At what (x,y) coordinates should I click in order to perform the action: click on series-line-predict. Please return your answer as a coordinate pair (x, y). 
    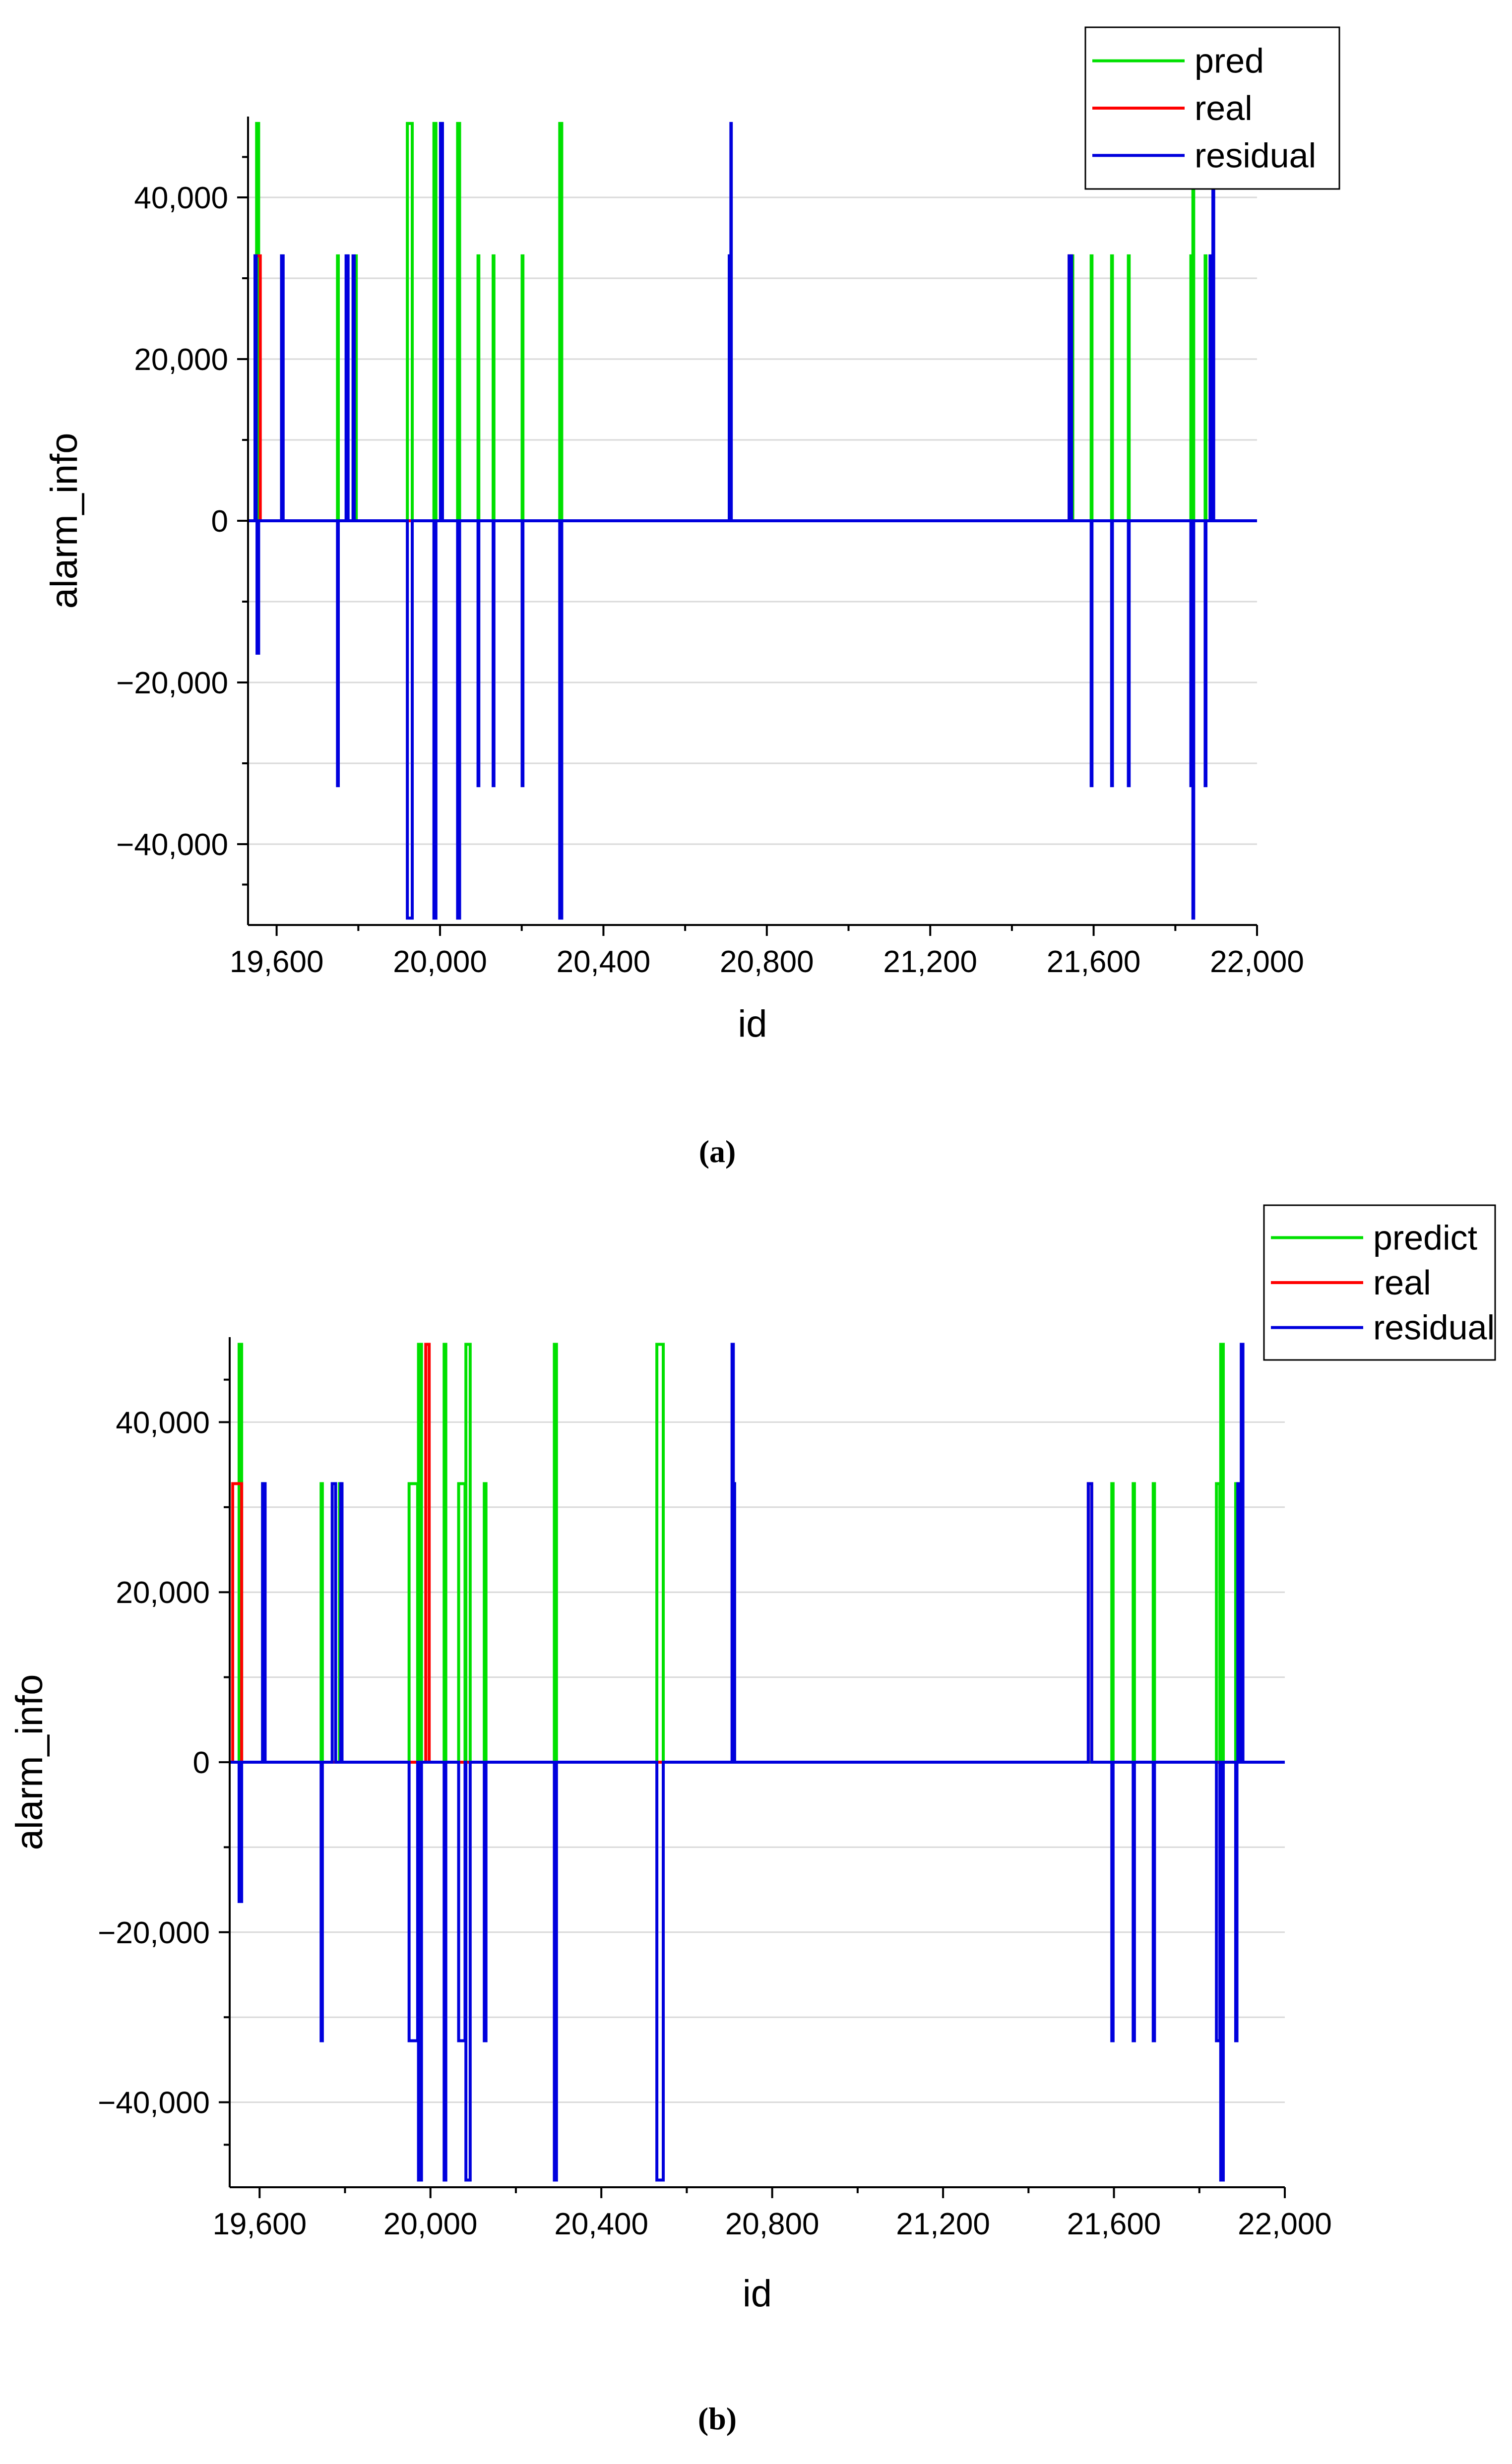
    Looking at the image, I should click on (757, 1553).